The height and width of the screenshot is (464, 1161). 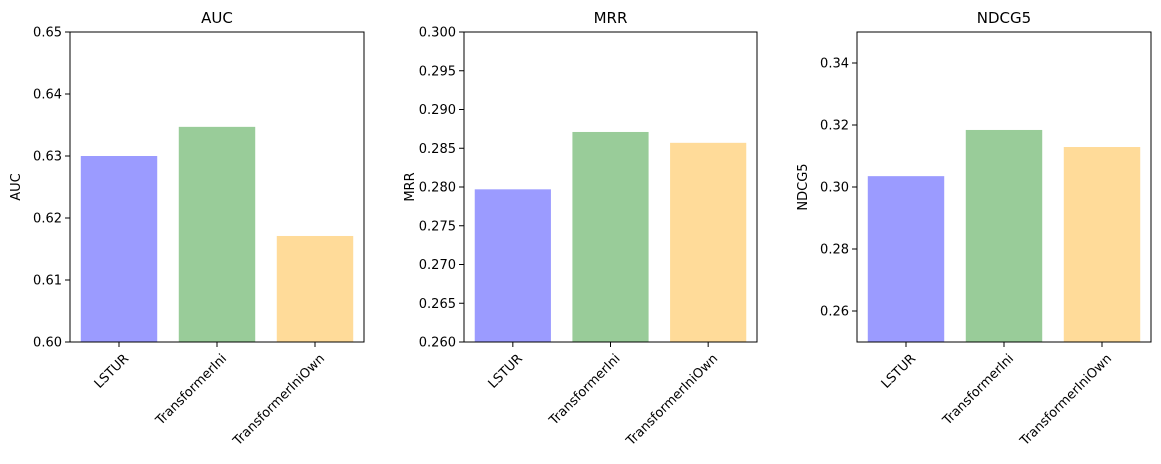 What do you see at coordinates (47, 157) in the screenshot?
I see `y-tick-label: 0.63` at bounding box center [47, 157].